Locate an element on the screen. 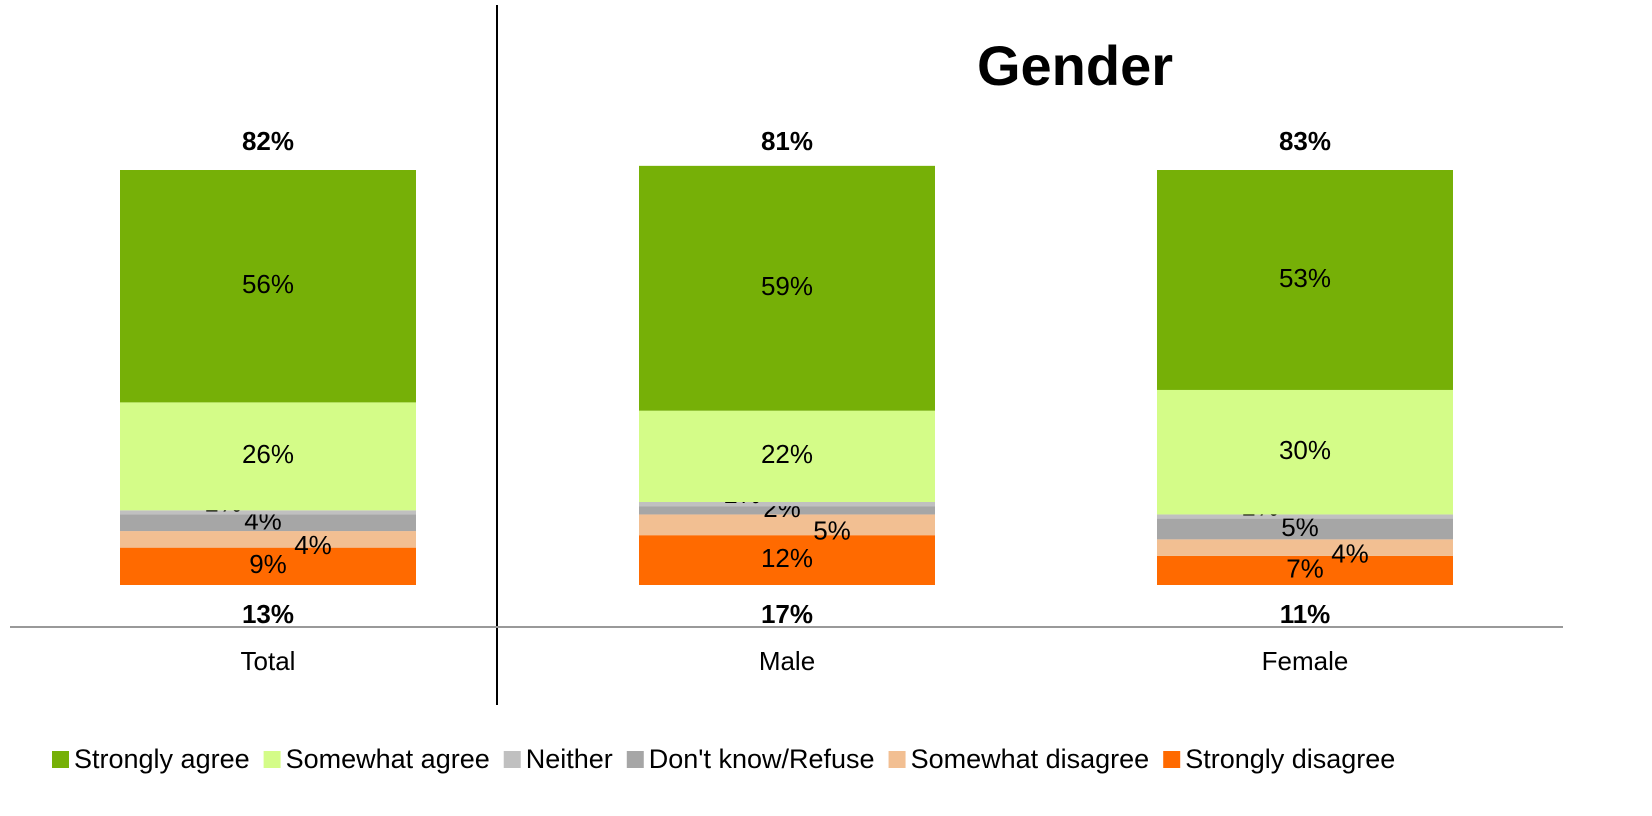 The height and width of the screenshot is (816, 1652). data-label: 53% is located at coordinates (1305, 278).